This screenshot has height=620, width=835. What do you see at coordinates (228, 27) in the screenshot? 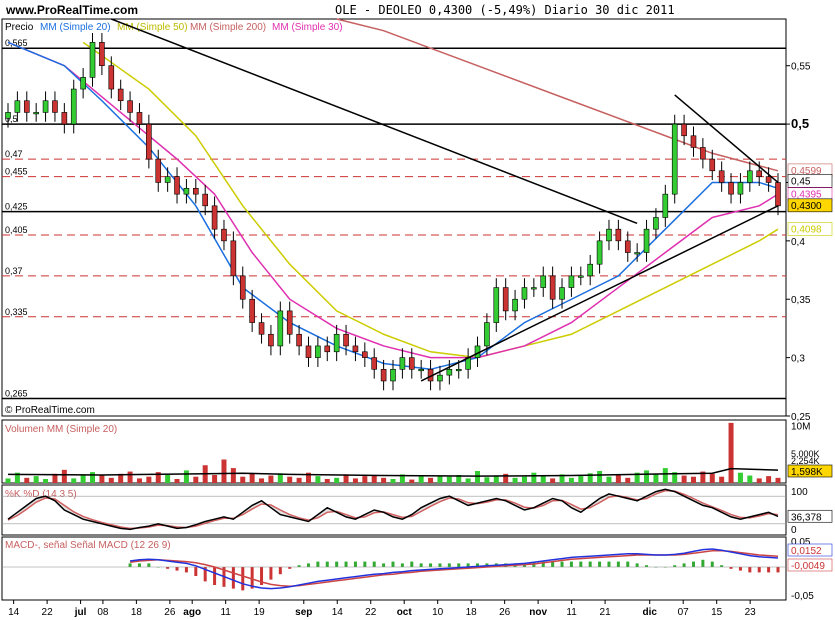
I see `legend-mm200: MM (Simple 200)` at bounding box center [228, 27].